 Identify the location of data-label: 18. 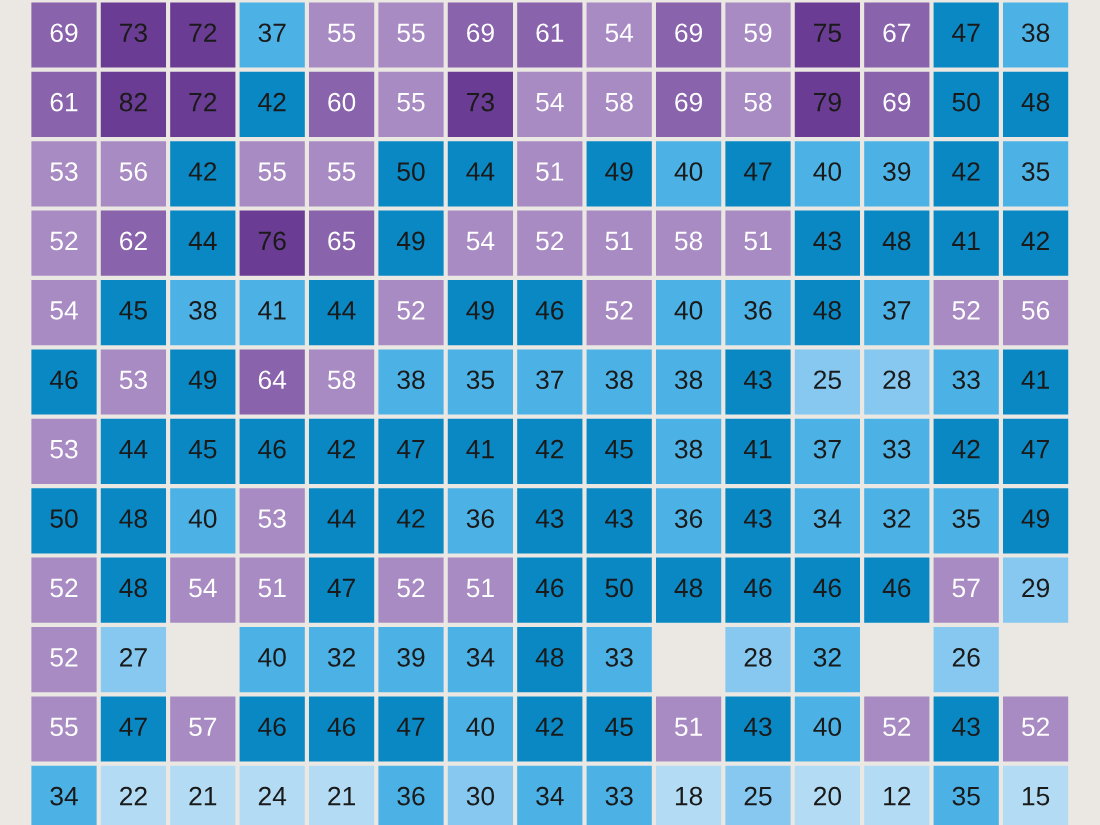
(689, 796).